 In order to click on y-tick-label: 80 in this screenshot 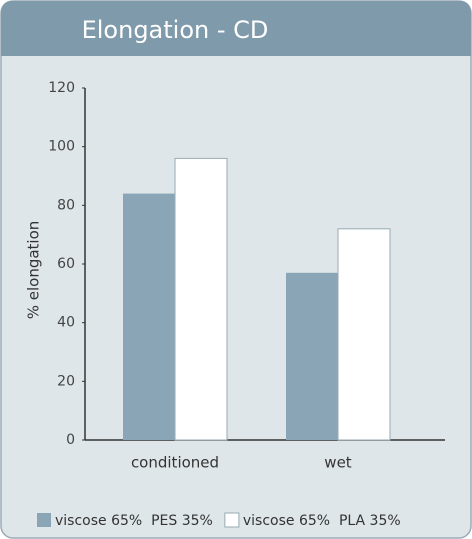, I will do `click(66, 205)`.